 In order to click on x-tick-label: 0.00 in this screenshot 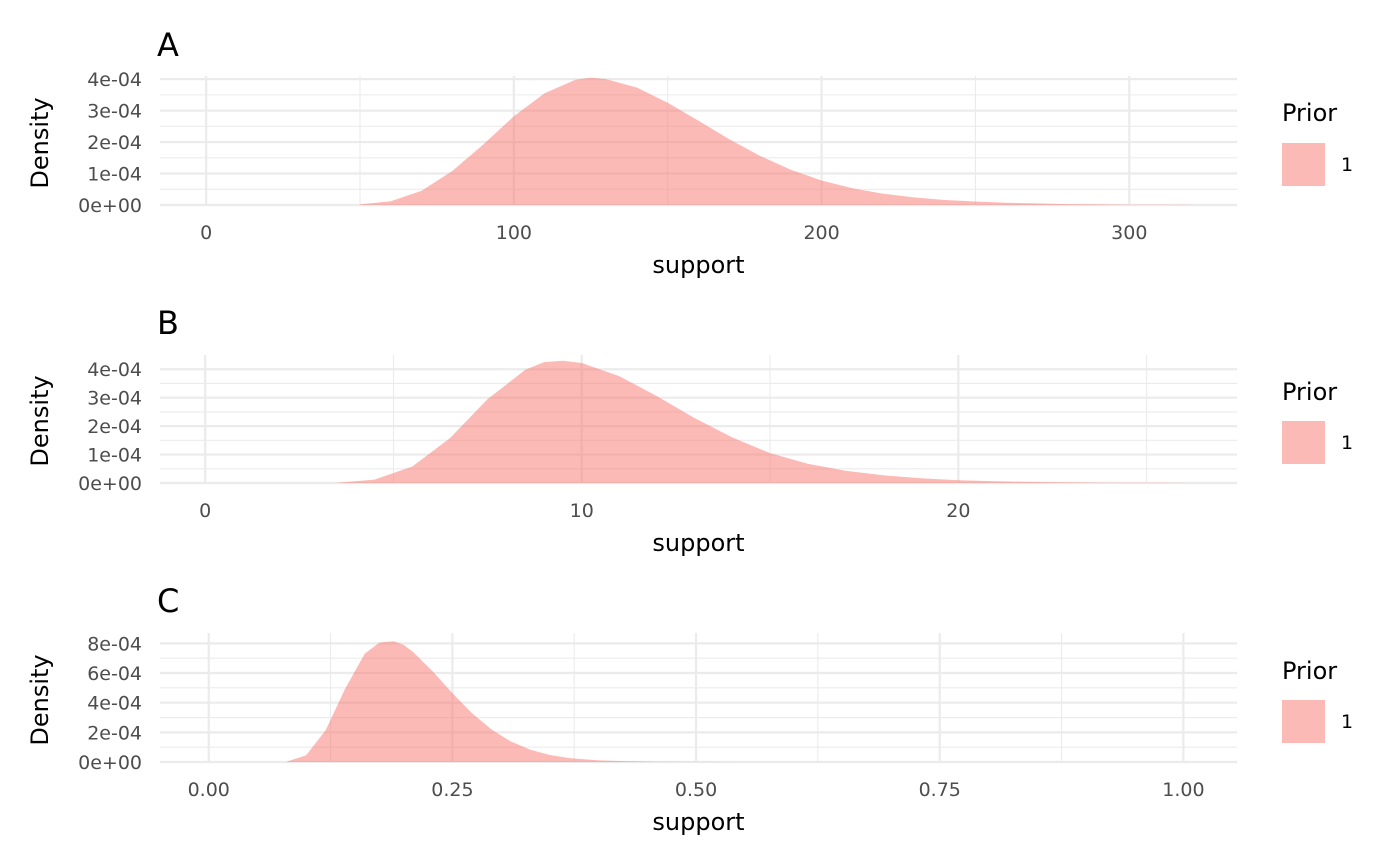, I will do `click(209, 790)`.